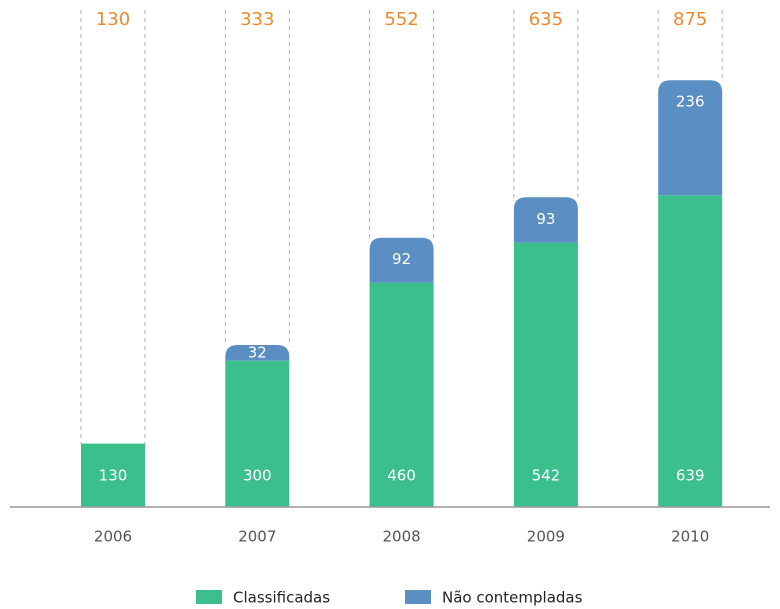  I want to click on value-label: 460, so click(401, 476).